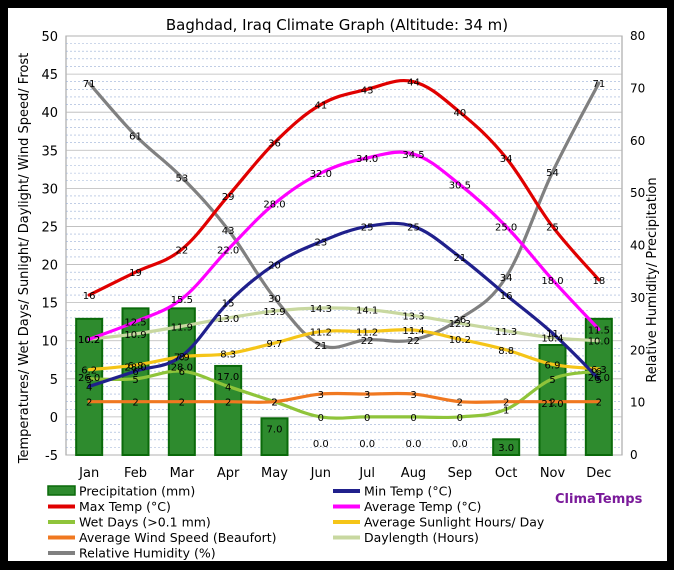  Describe the element at coordinates (320, 106) in the screenshot. I see `data-label: 41` at that location.